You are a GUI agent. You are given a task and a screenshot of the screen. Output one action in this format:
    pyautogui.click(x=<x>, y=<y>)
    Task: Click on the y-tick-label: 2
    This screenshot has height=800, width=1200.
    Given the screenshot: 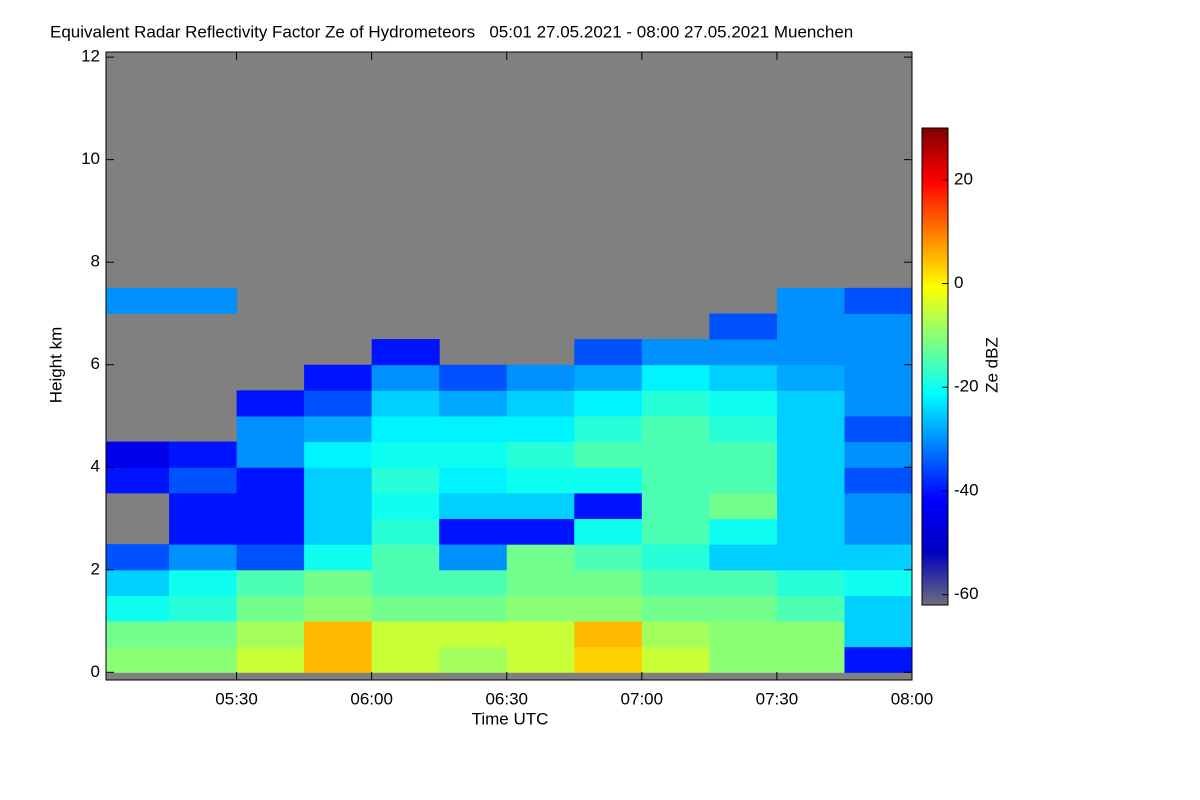 What is the action you would take?
    pyautogui.click(x=95, y=568)
    